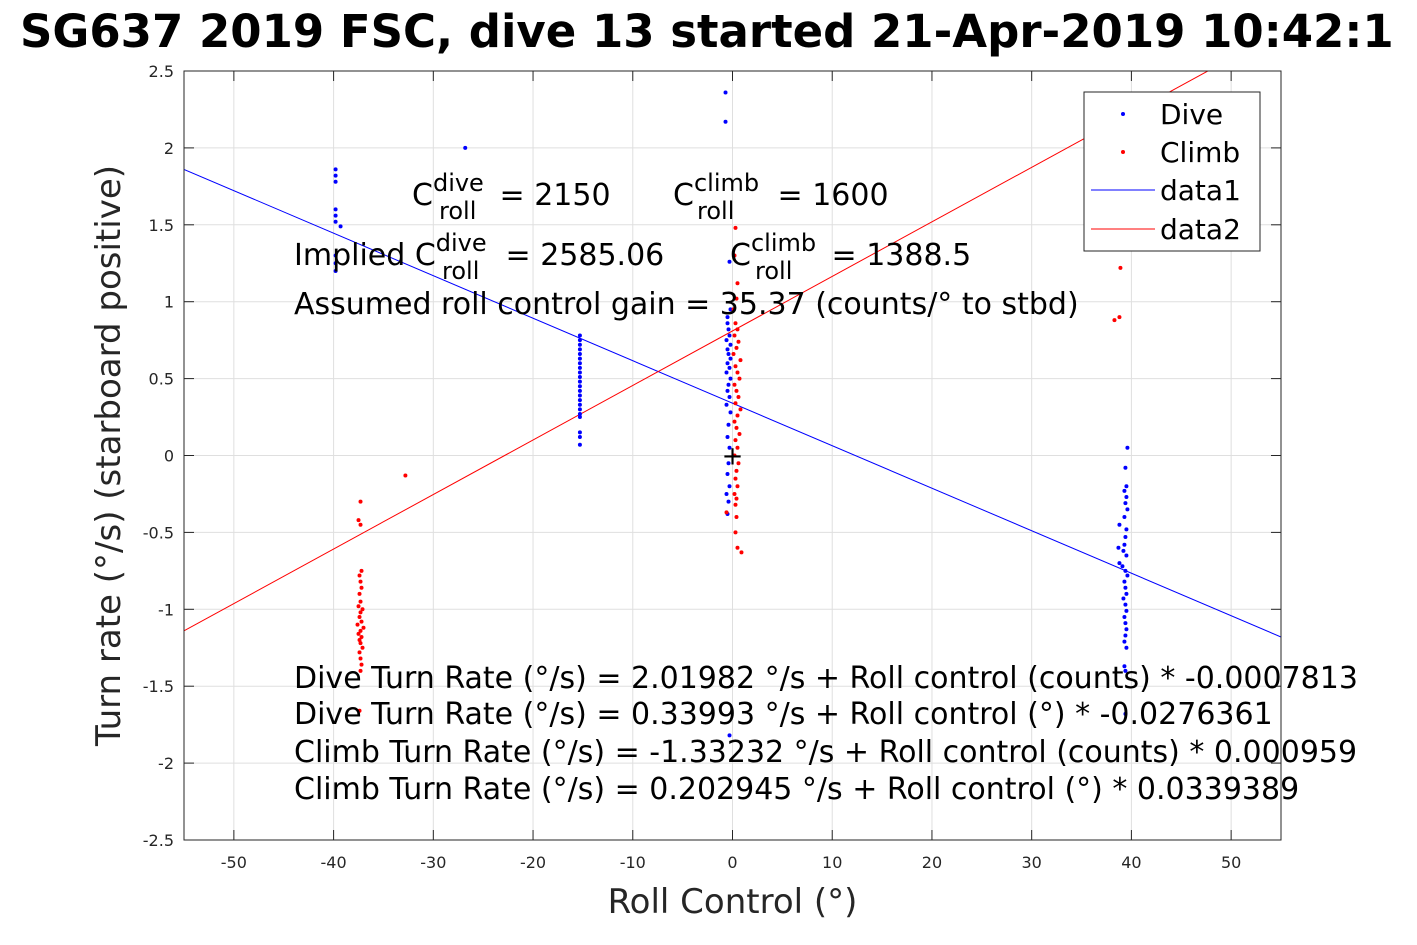 This screenshot has width=1417, height=945. I want to click on x-tick-label: -10, so click(633, 862).